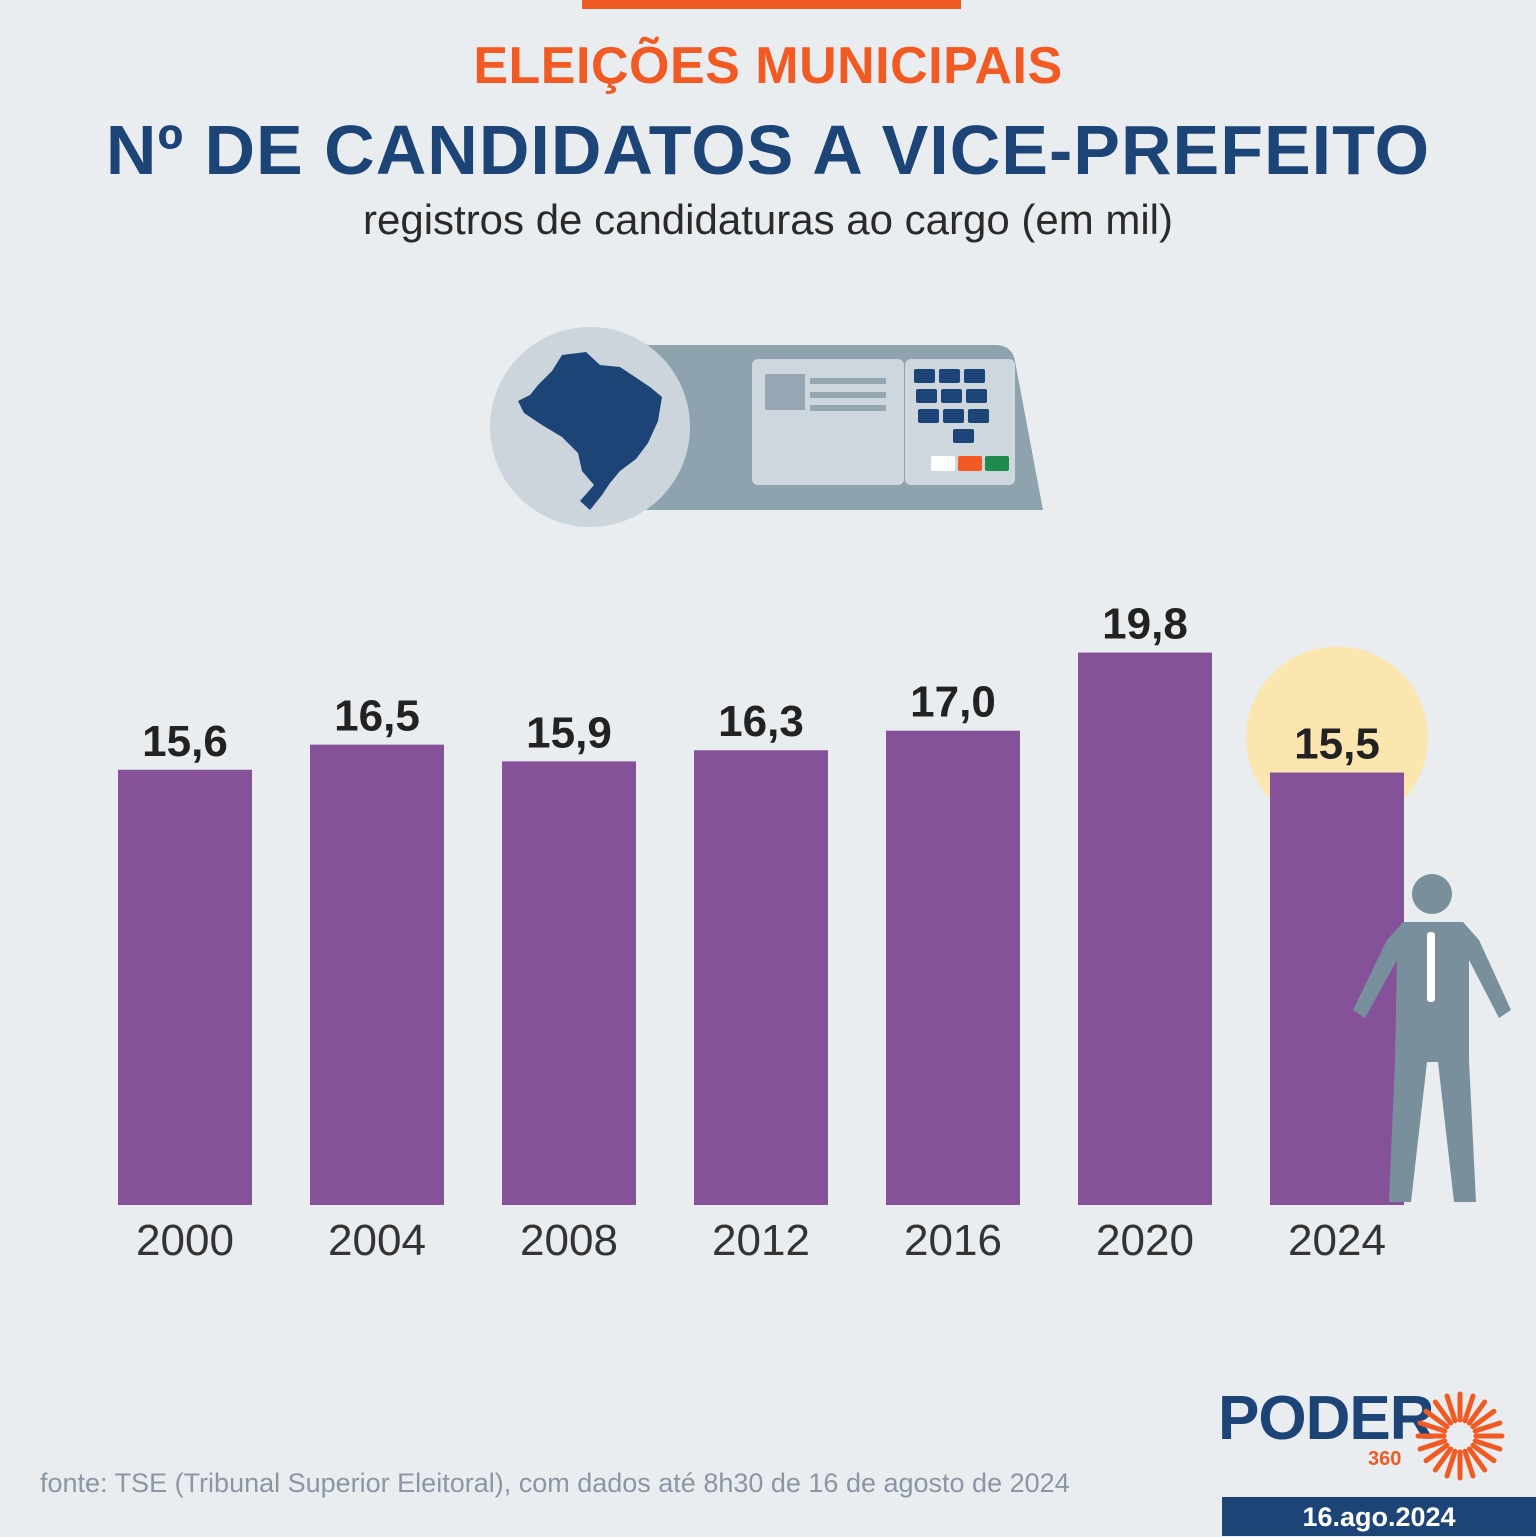 The height and width of the screenshot is (1537, 1536). What do you see at coordinates (766, 427) in the screenshot?
I see `ballot-box-icon` at bounding box center [766, 427].